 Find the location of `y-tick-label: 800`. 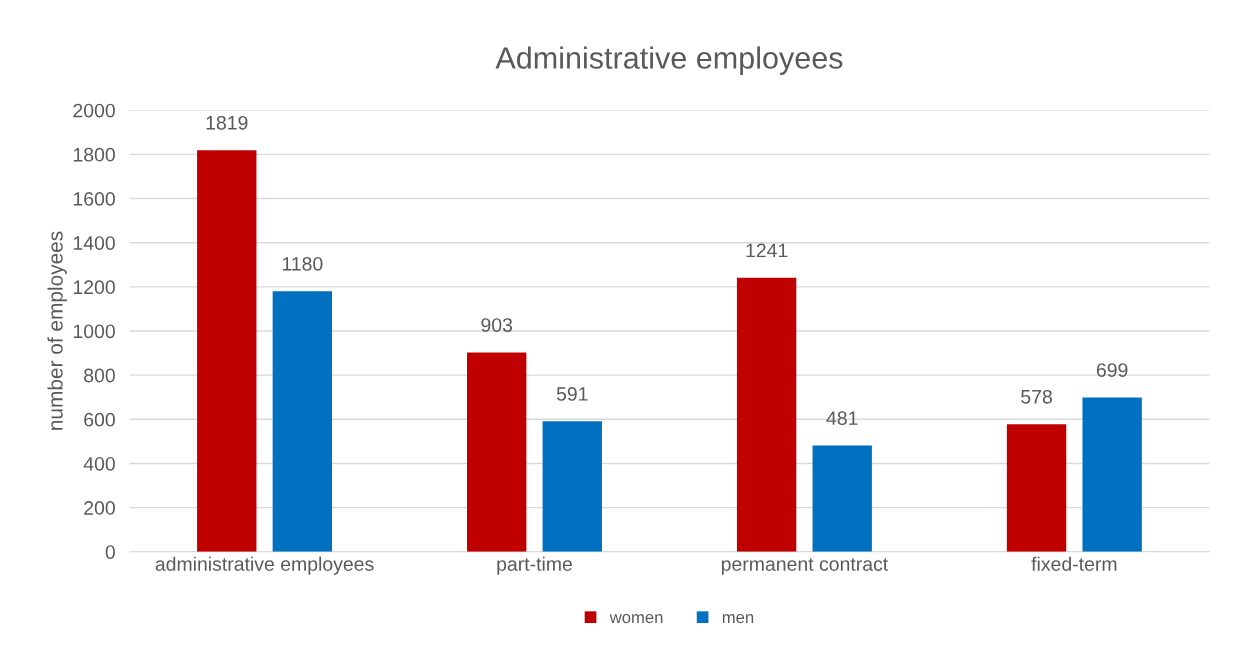

y-tick-label: 800 is located at coordinates (99, 375).